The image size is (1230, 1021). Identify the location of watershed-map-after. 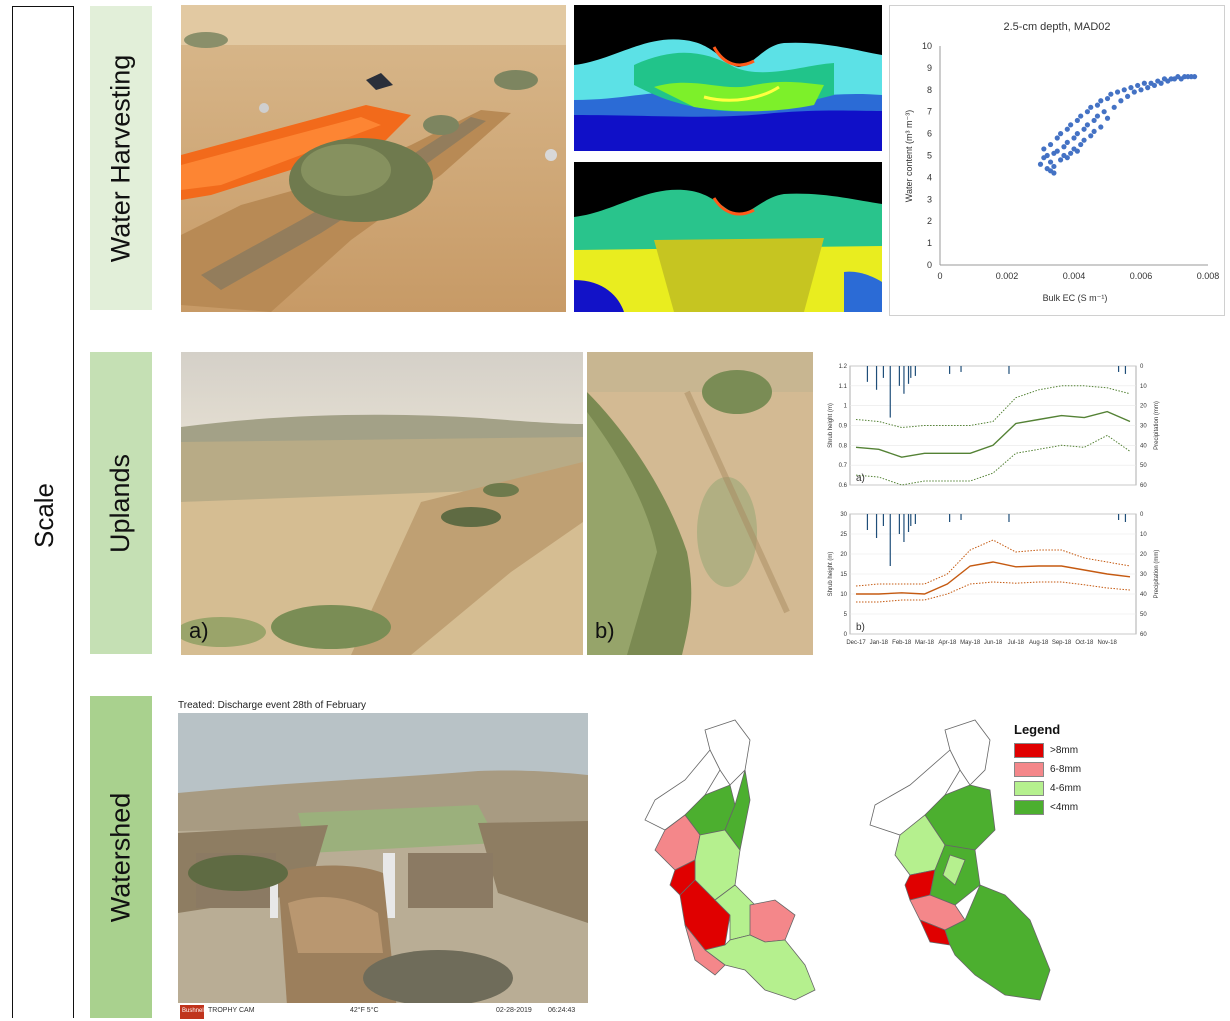
(960, 860).